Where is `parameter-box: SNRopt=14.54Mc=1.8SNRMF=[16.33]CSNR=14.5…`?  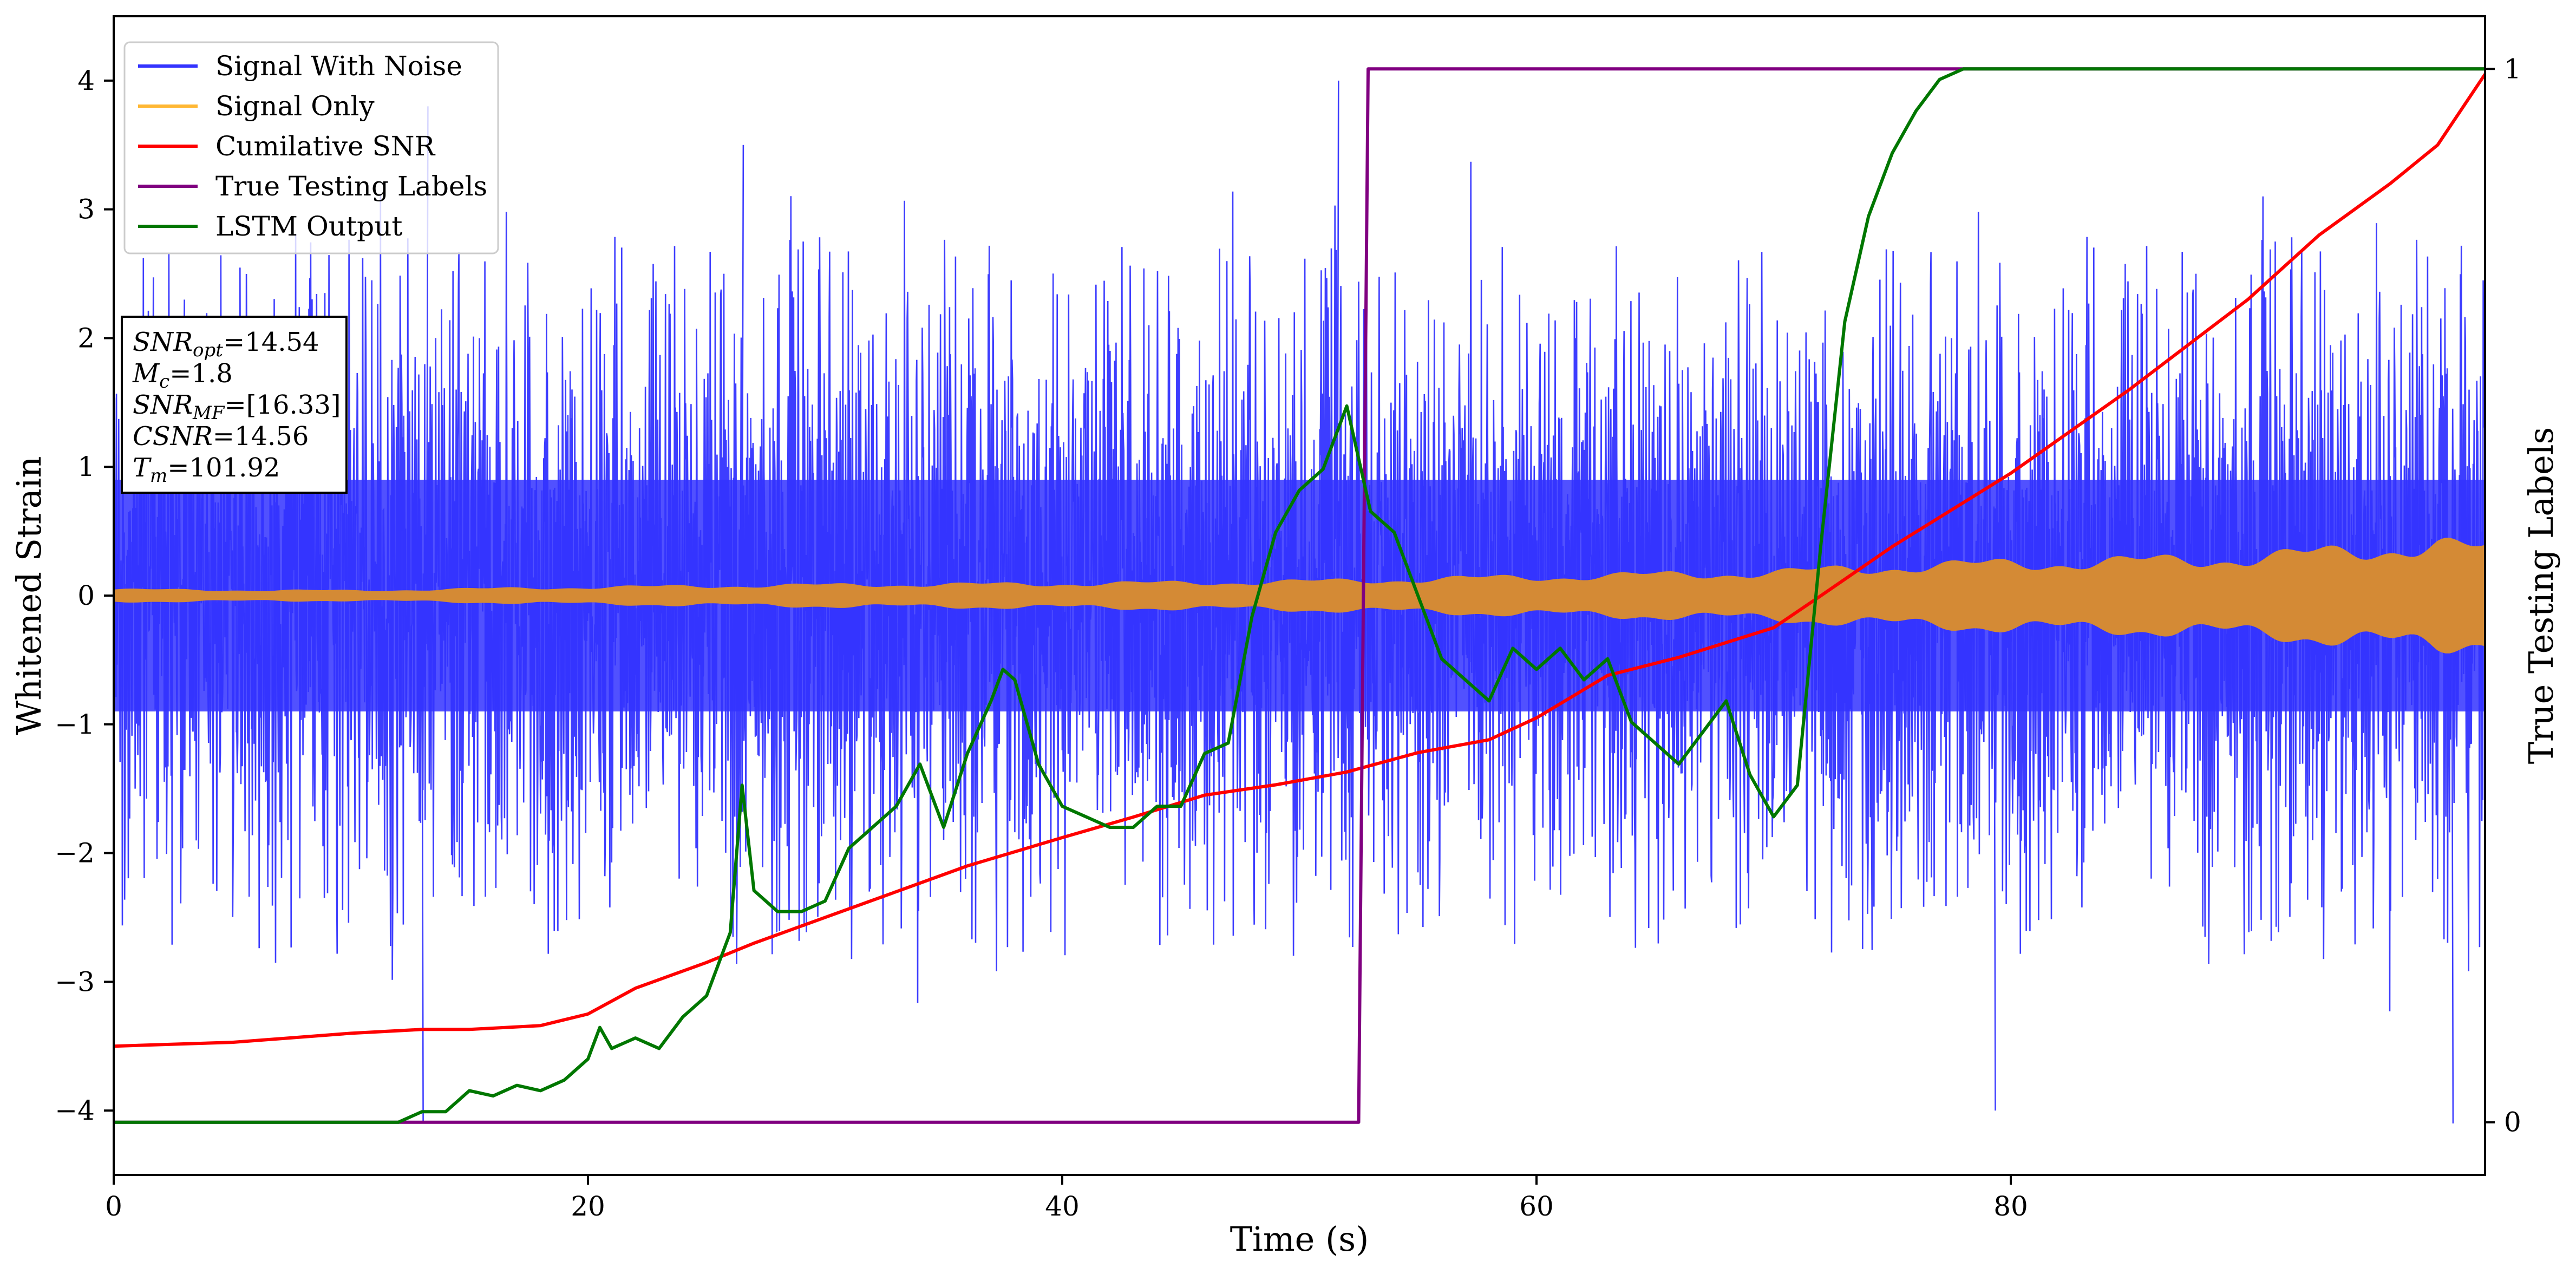
parameter-box: SNRopt=14.54Mc=1.8SNRMF=[16.33]CSNR=14.5… is located at coordinates (235, 405).